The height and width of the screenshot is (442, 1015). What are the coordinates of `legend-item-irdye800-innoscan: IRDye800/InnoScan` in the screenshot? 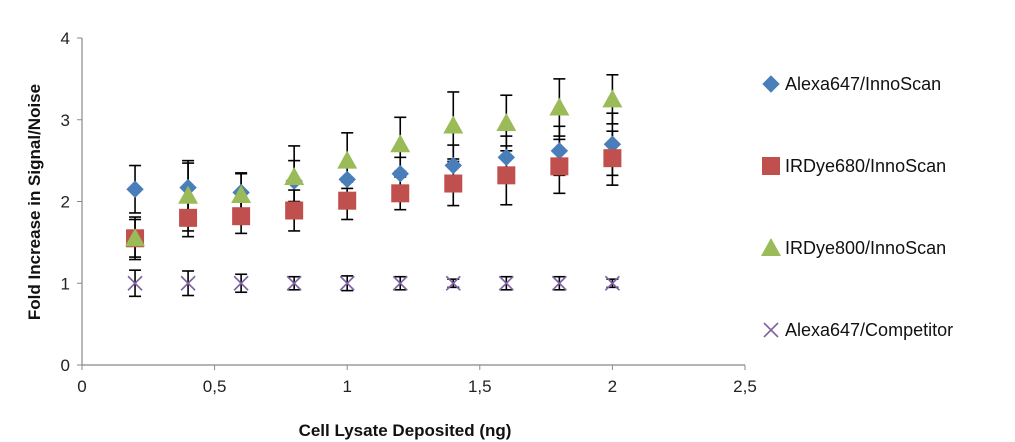 It's located at (853, 248).